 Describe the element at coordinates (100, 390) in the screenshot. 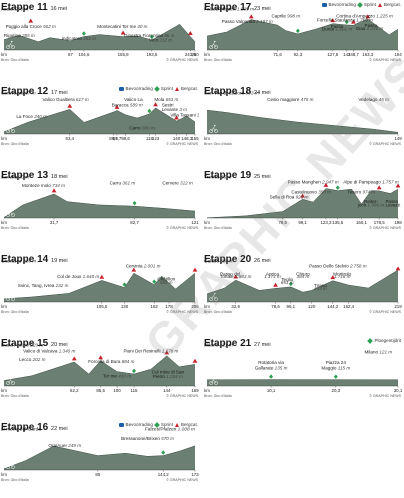

I see `km-tick-label: 85,5` at that location.